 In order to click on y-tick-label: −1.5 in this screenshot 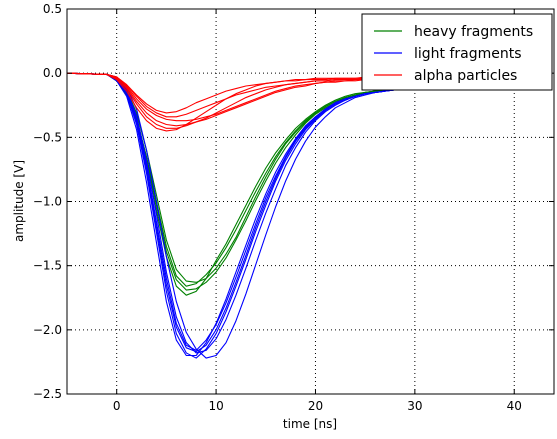, I will do `click(47, 266)`.